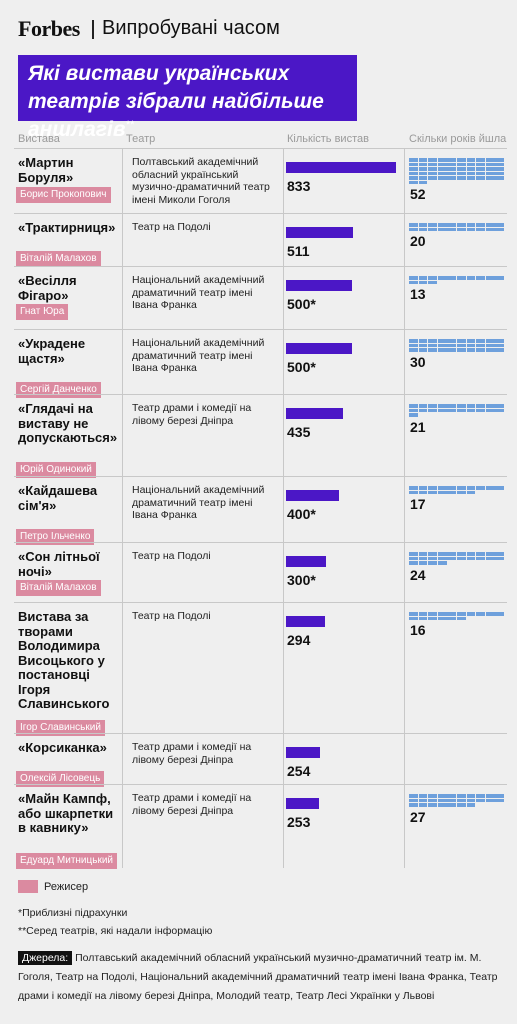 The width and height of the screenshot is (517, 1024). Describe the element at coordinates (418, 426) in the screenshot. I see `years-count: 21` at that location.